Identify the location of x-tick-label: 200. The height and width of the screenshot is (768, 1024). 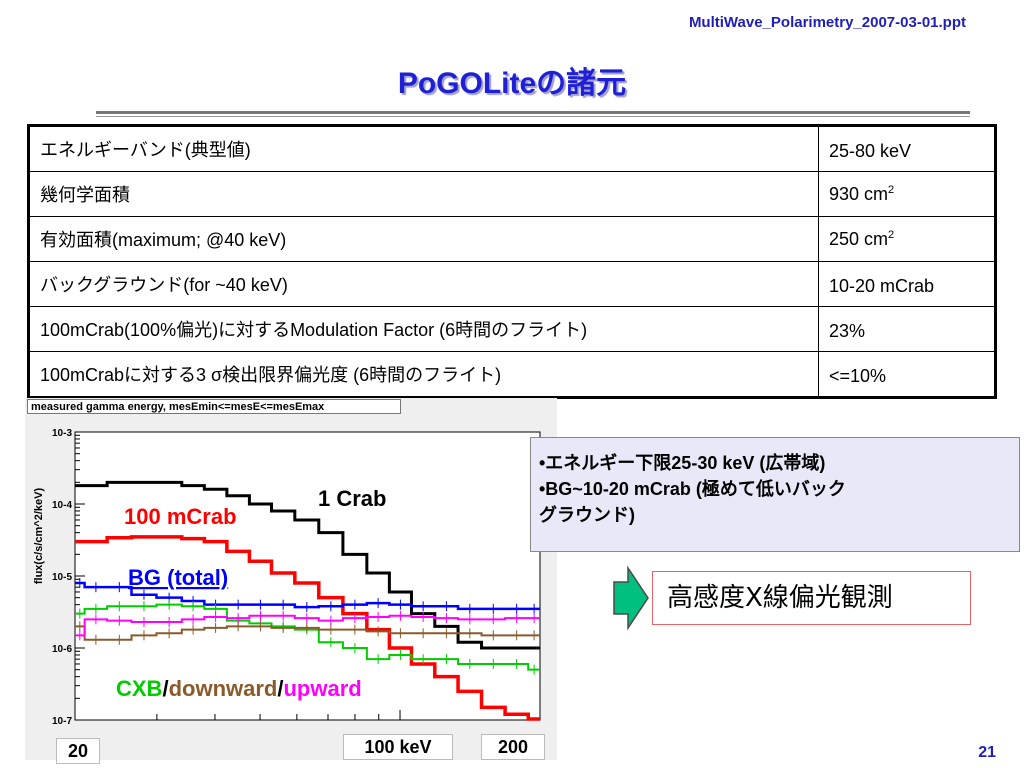
(513, 747).